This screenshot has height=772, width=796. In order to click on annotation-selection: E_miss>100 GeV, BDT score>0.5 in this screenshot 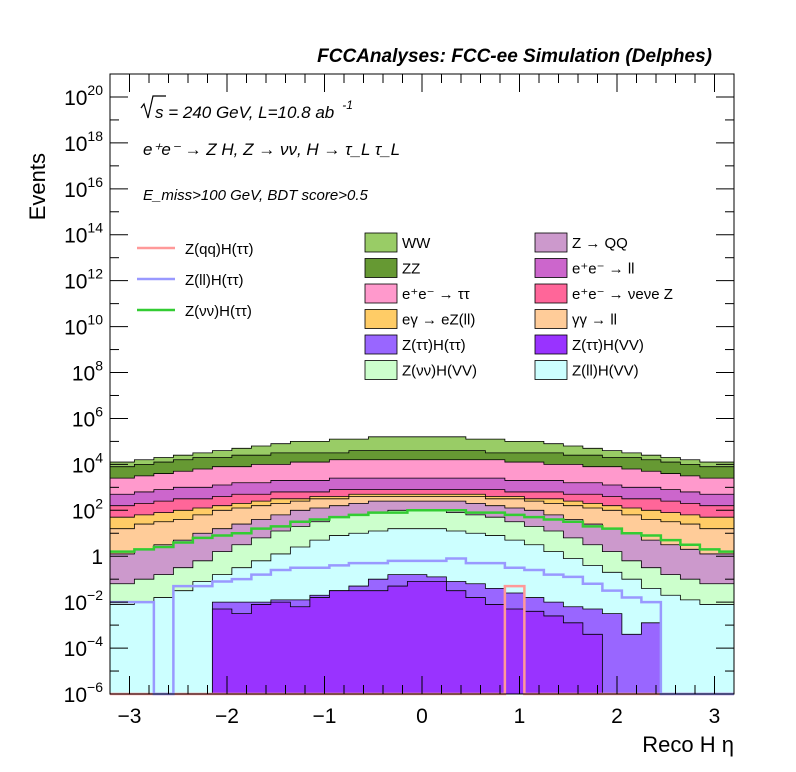, I will do `click(255, 195)`.